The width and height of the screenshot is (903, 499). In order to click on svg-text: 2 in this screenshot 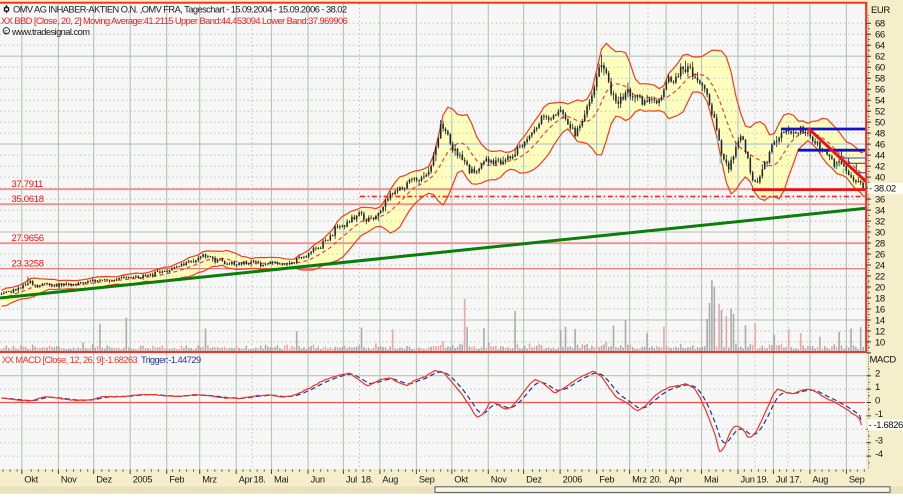, I will do `click(877, 374)`.